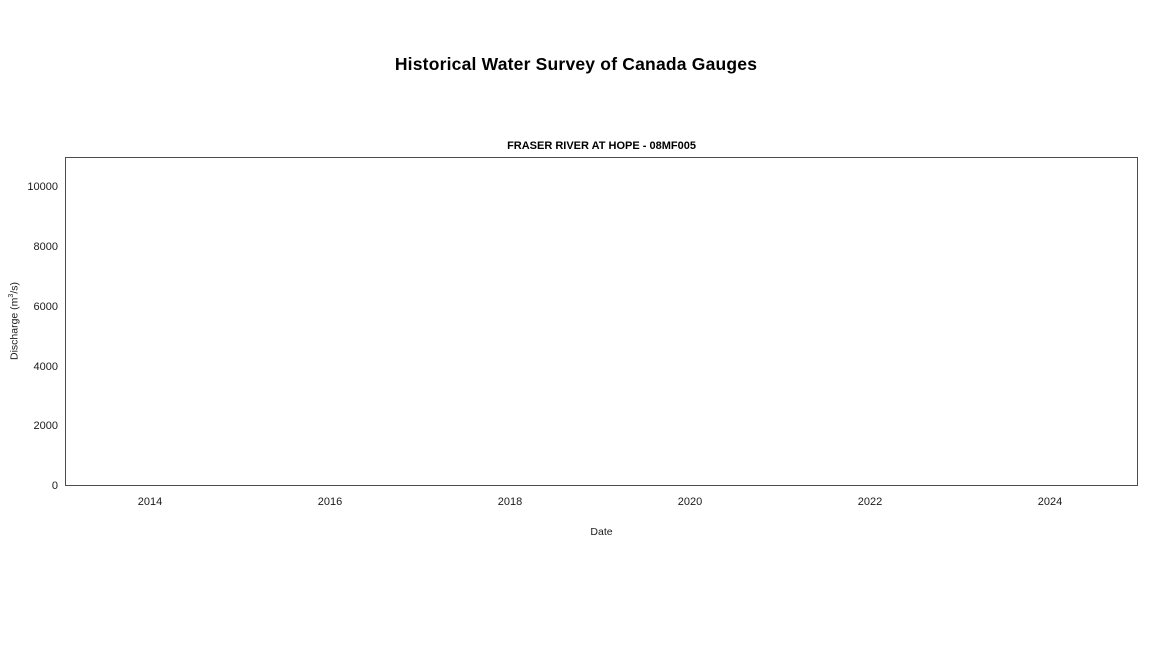 Image resolution: width=1152 pixels, height=672 pixels. What do you see at coordinates (14, 287) in the screenshot?
I see `y-axis-label-suffix: /s)` at bounding box center [14, 287].